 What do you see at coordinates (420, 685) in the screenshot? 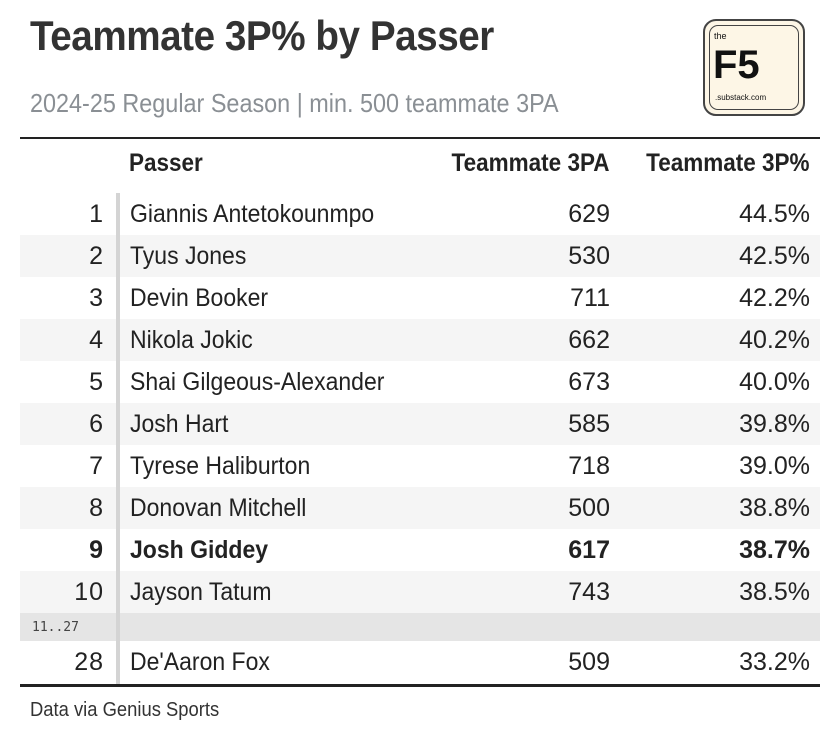
I see `table-bottom-rule` at bounding box center [420, 685].